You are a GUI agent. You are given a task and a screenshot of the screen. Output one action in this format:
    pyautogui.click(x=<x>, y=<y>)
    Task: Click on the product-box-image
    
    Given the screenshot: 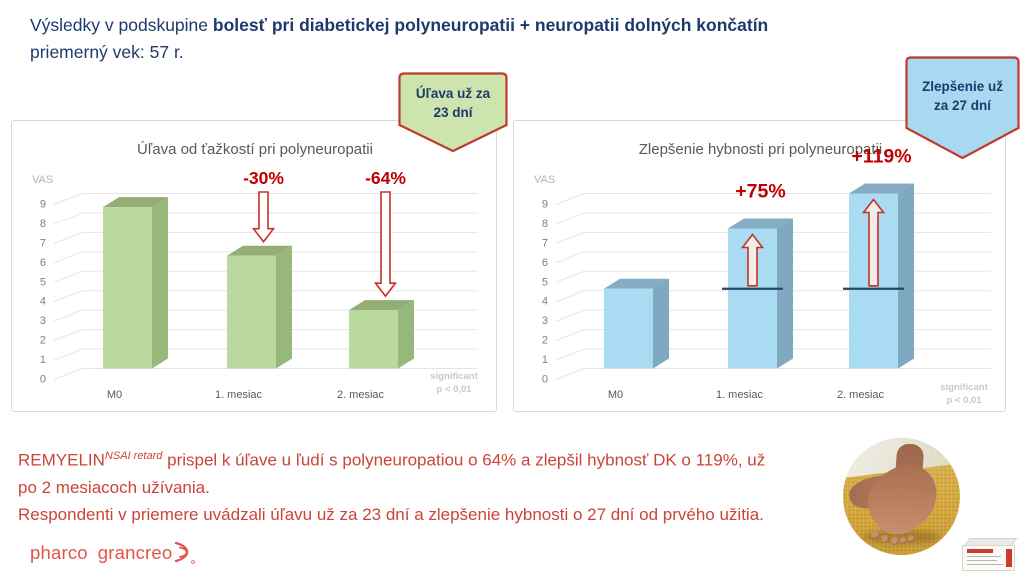 What is the action you would take?
    pyautogui.click(x=990, y=555)
    